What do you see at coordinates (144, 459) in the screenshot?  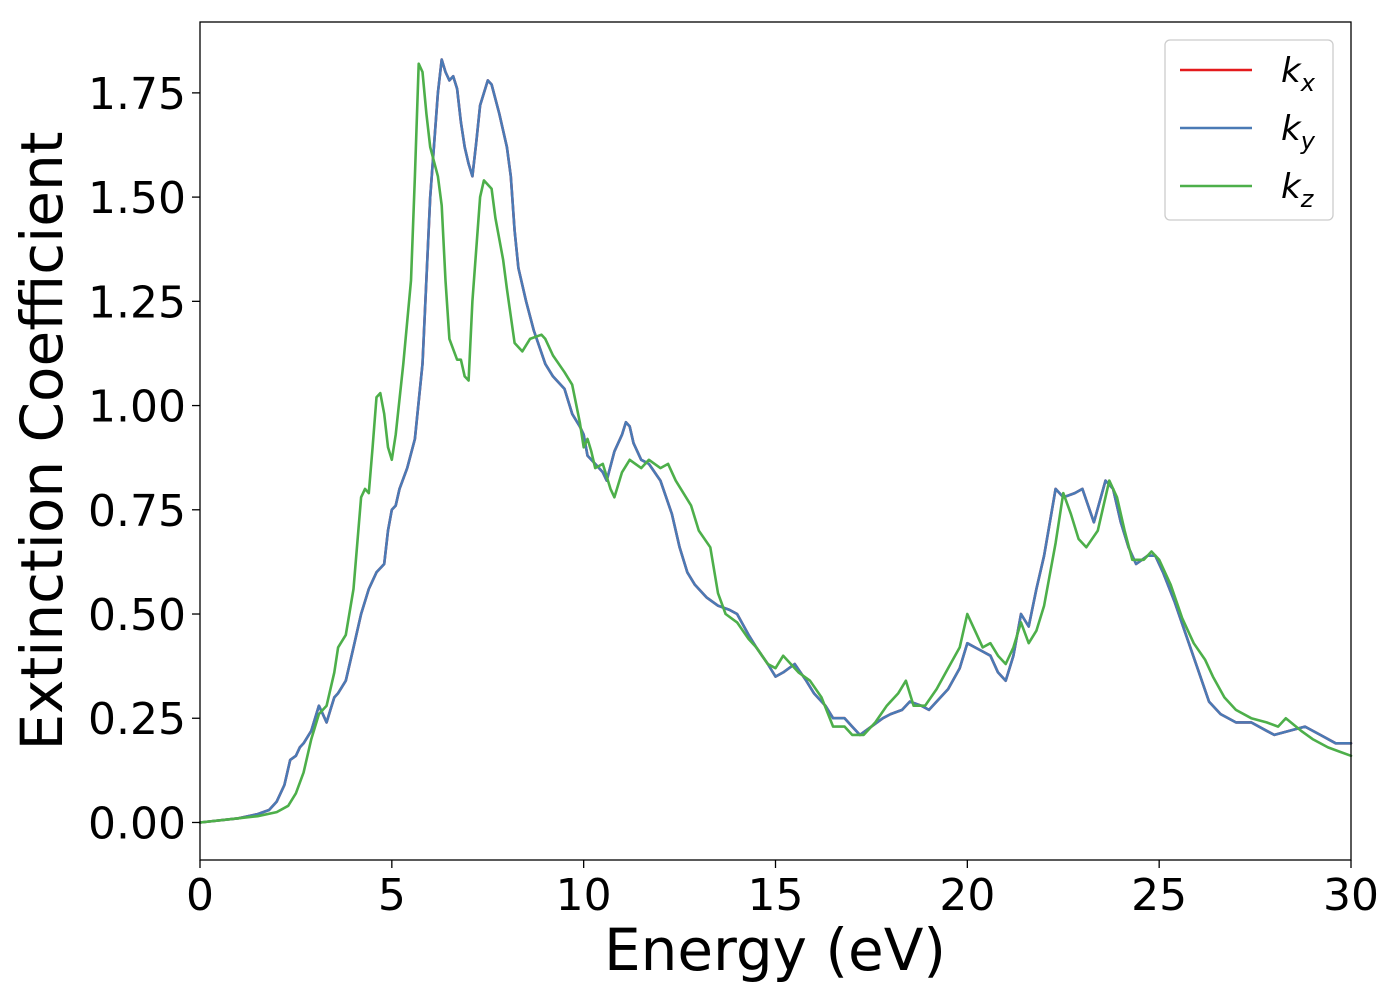 I see `y-axis: 0.00 0.25 0.50 0.75 1.00 1.25 1.50 1.75` at bounding box center [144, 459].